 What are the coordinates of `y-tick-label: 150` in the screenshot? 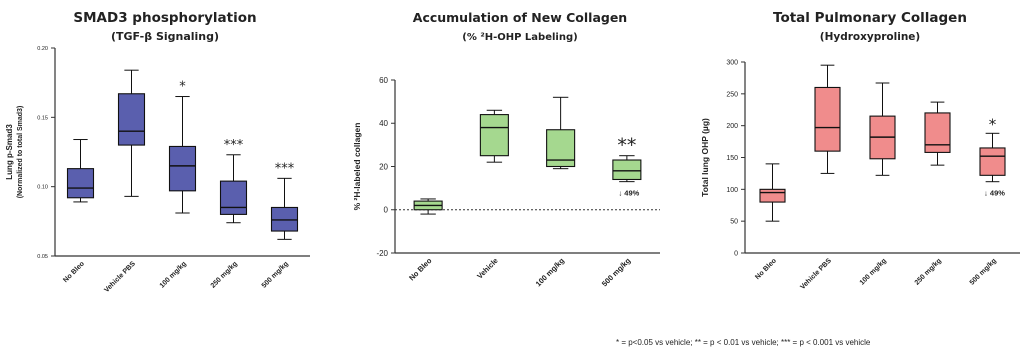 It's located at (732, 158).